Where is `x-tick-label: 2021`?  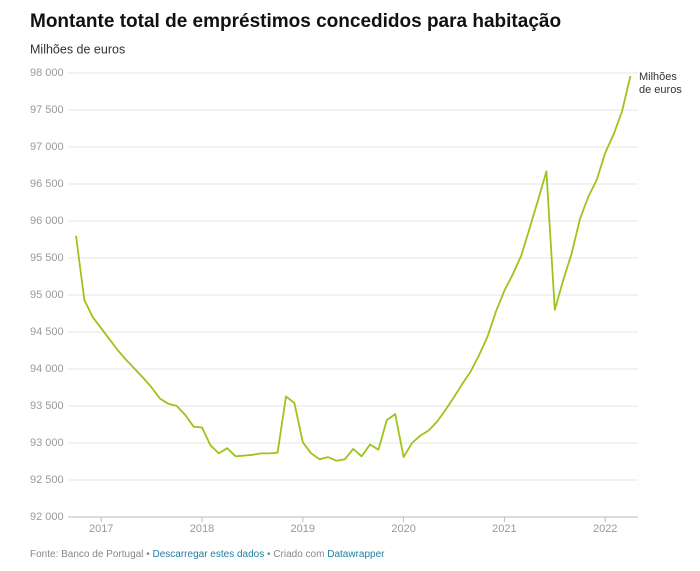 x-tick-label: 2021 is located at coordinates (504, 529).